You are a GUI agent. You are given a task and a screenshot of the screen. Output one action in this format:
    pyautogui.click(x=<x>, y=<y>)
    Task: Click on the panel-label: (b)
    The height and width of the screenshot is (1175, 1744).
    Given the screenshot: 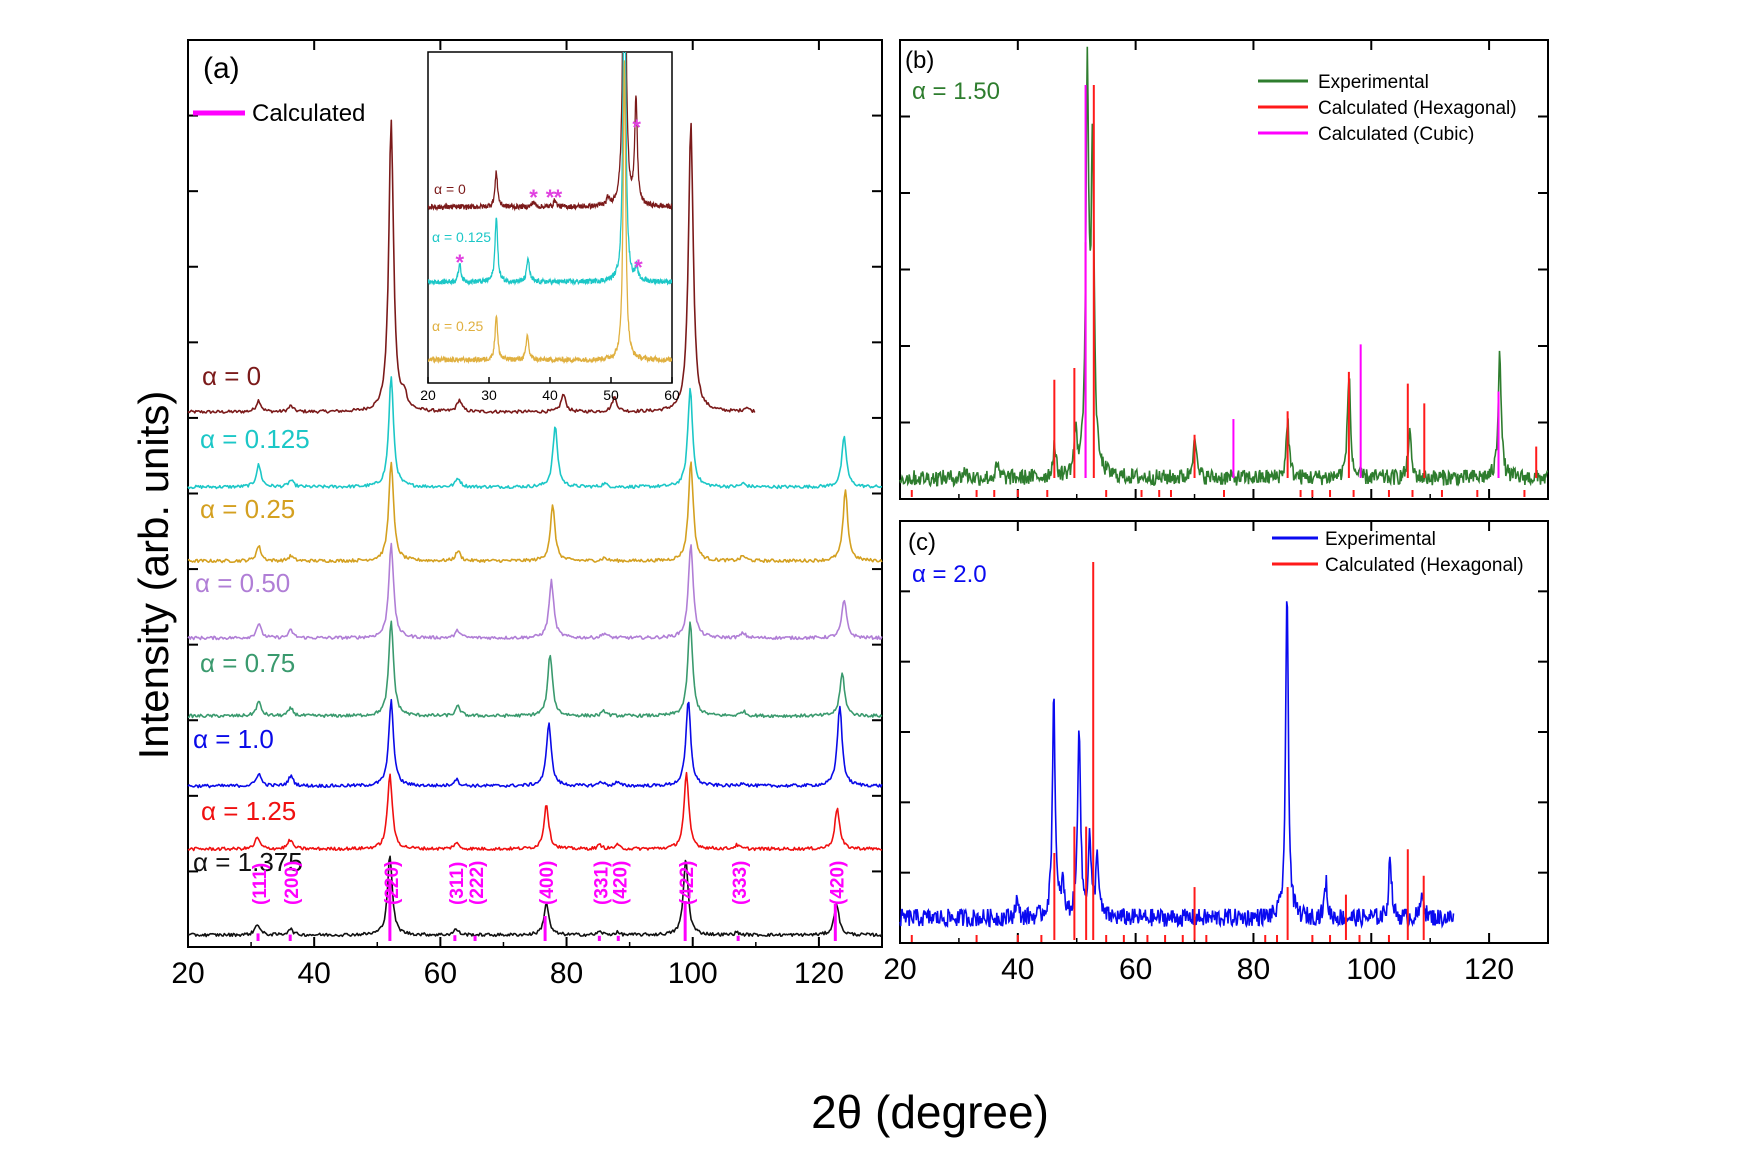 What is the action you would take?
    pyautogui.click(x=919, y=60)
    